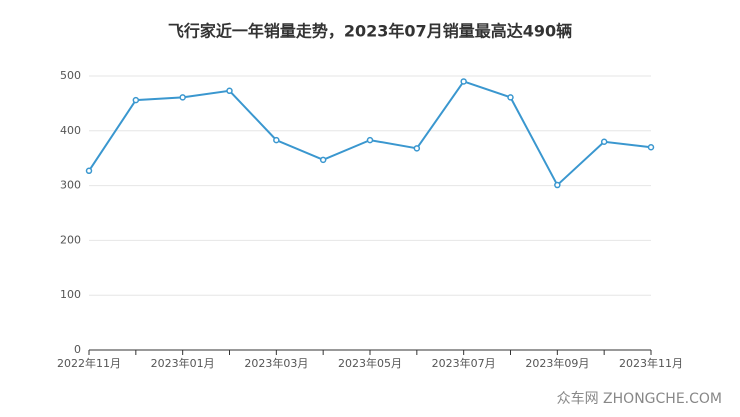 This screenshot has height=417, width=740. I want to click on y-tick-label: 100, so click(70, 294).